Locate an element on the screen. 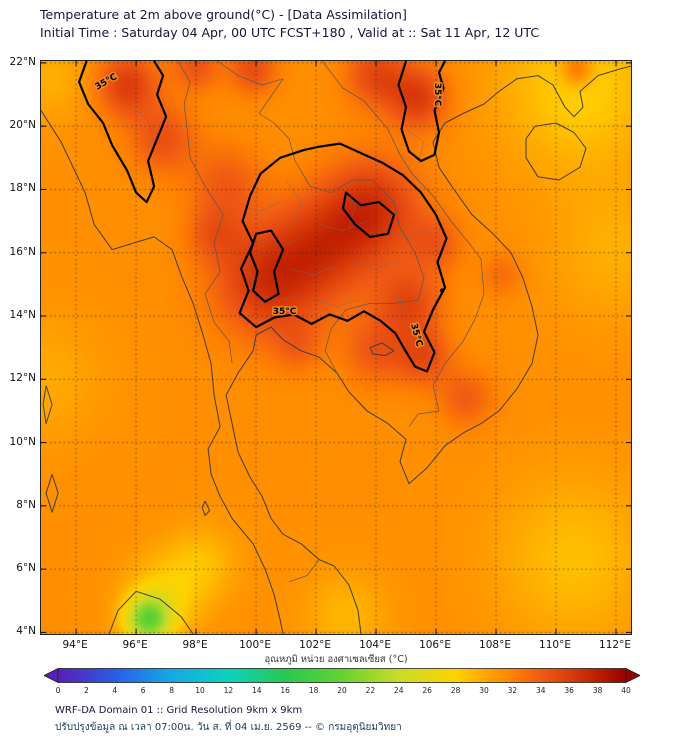  y-axis-tick-label: 8°N is located at coordinates (26, 504).